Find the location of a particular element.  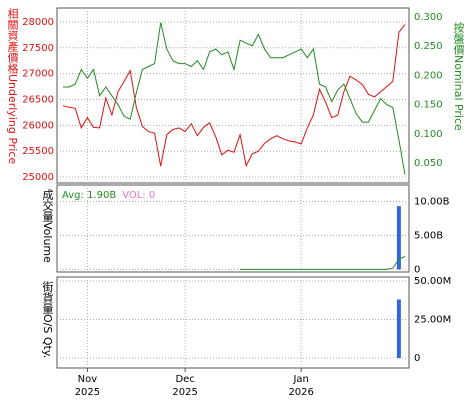

x-tick-label: Jan is located at coordinates (300, 379).